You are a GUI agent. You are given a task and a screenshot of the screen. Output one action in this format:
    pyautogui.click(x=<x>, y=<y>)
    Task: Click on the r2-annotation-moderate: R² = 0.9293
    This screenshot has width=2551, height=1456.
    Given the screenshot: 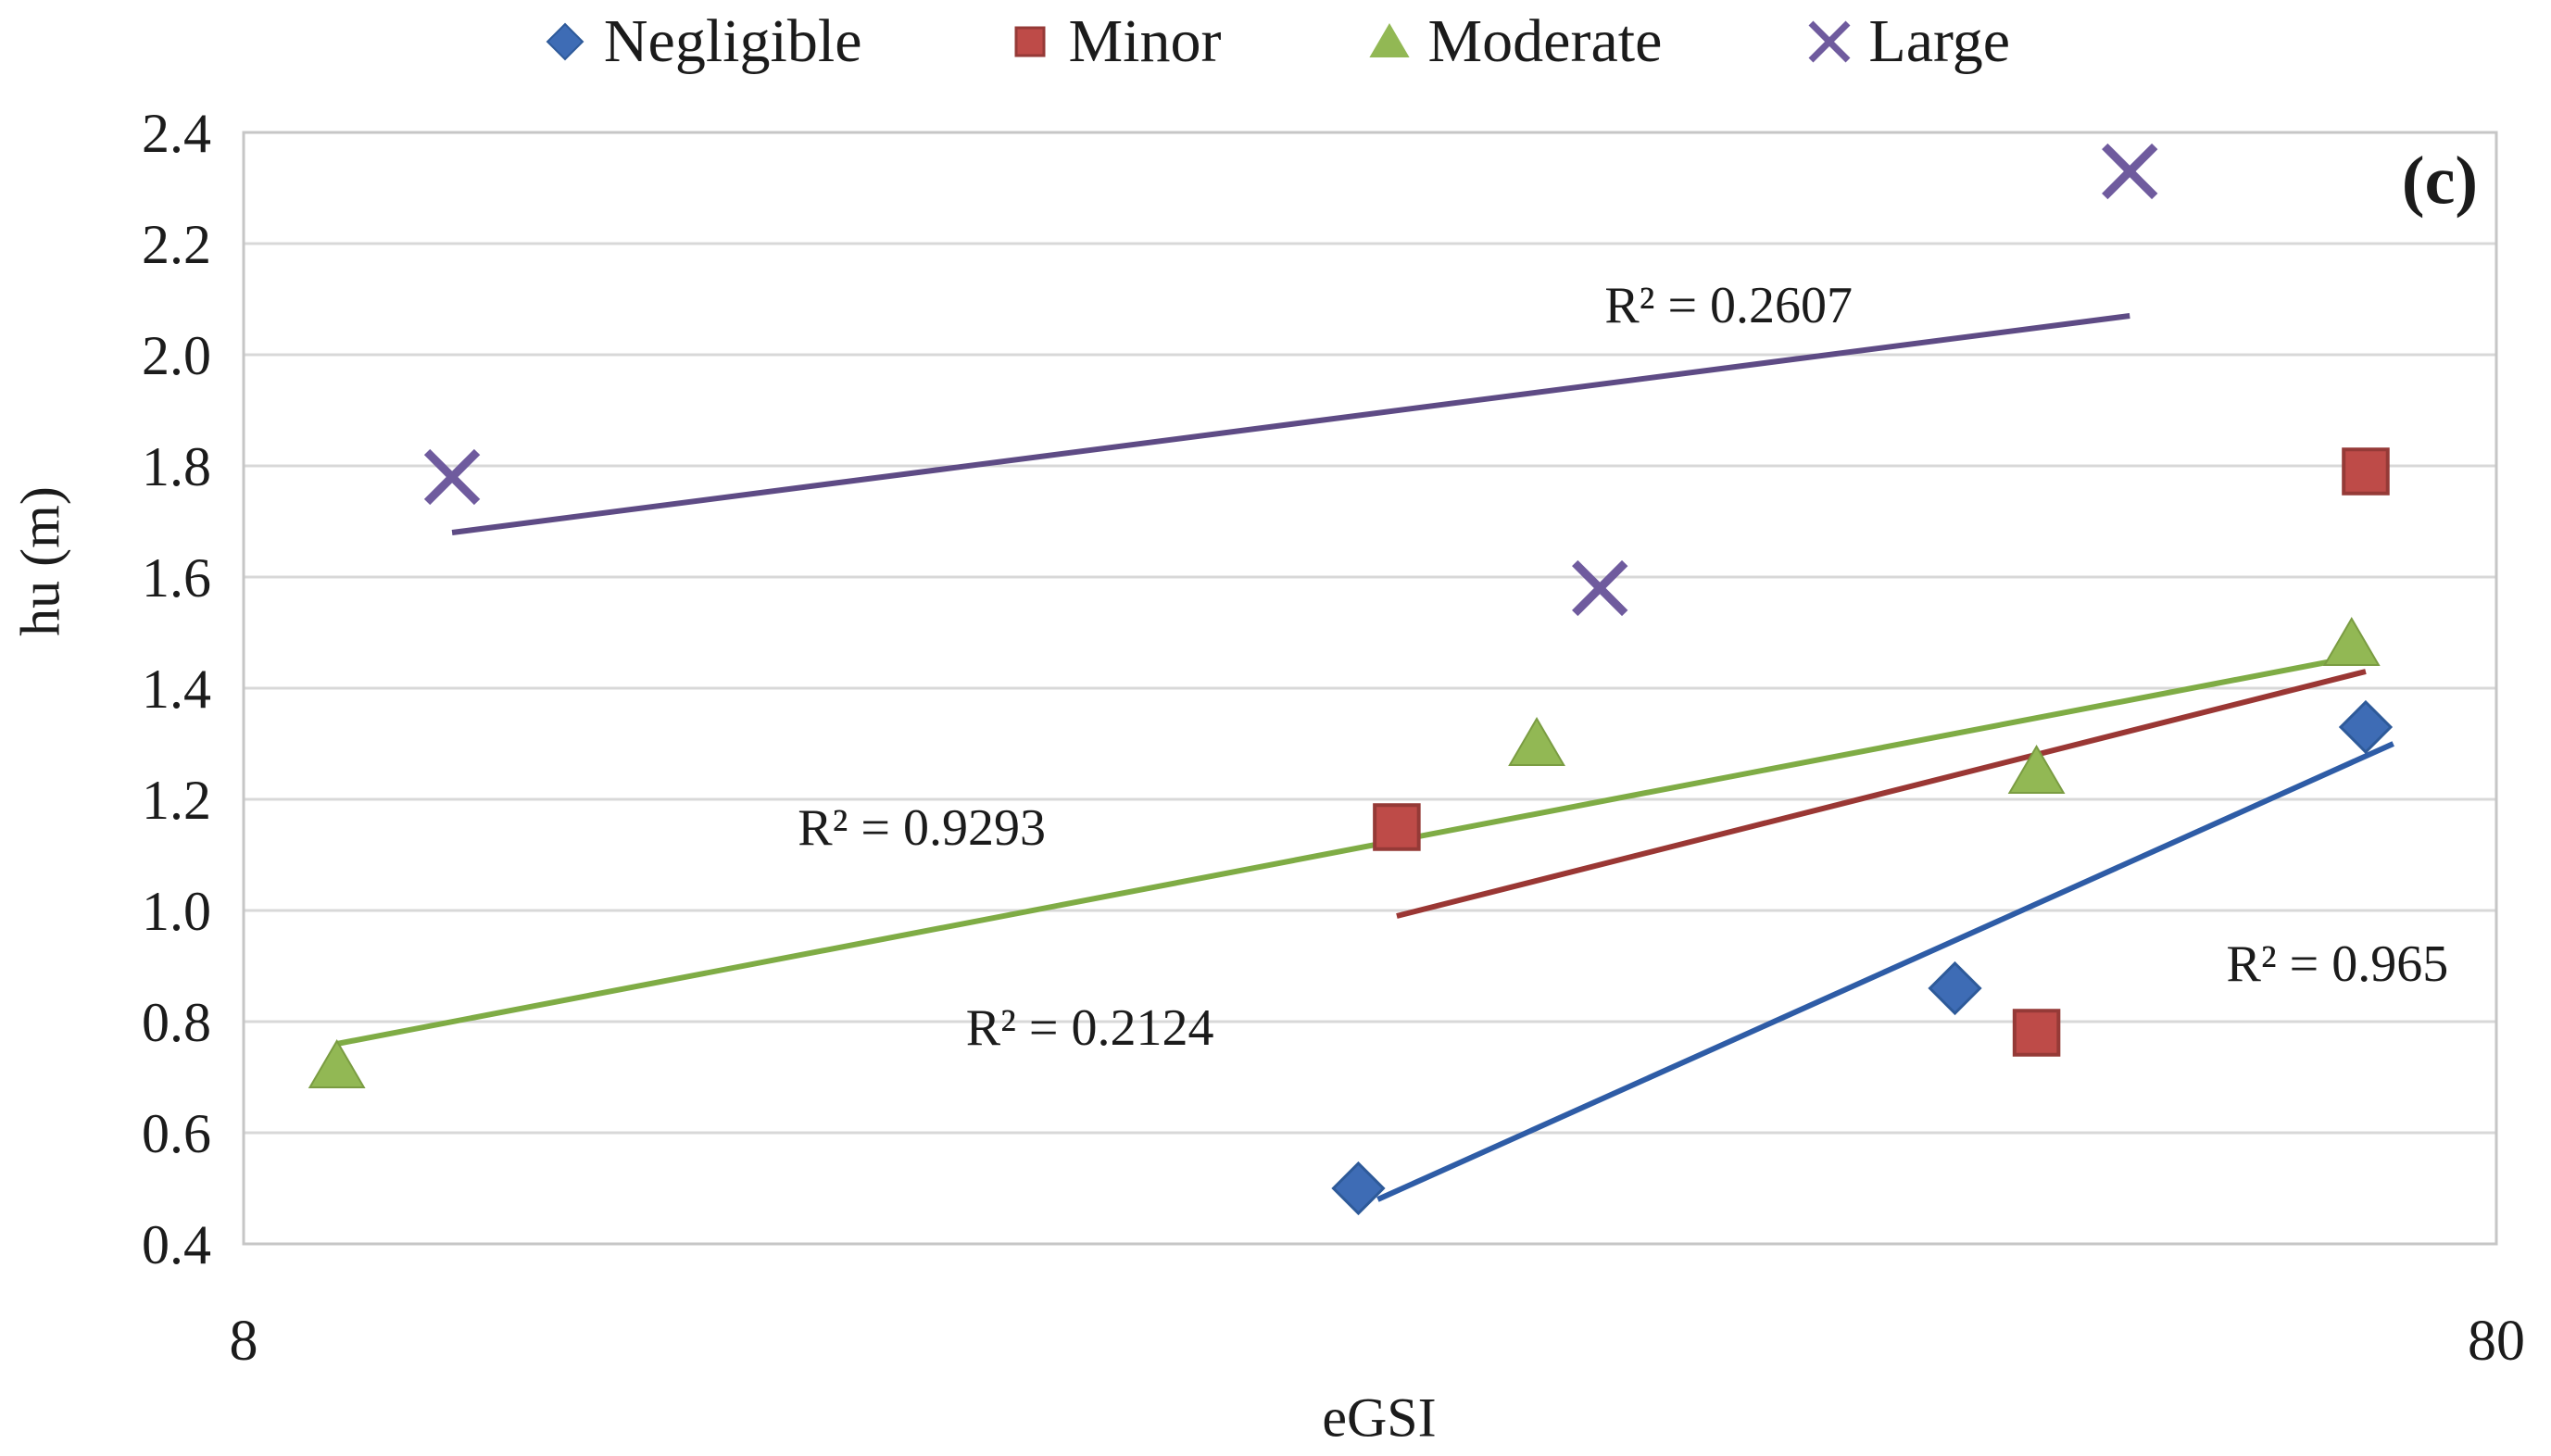 What is the action you would take?
    pyautogui.click(x=922, y=828)
    